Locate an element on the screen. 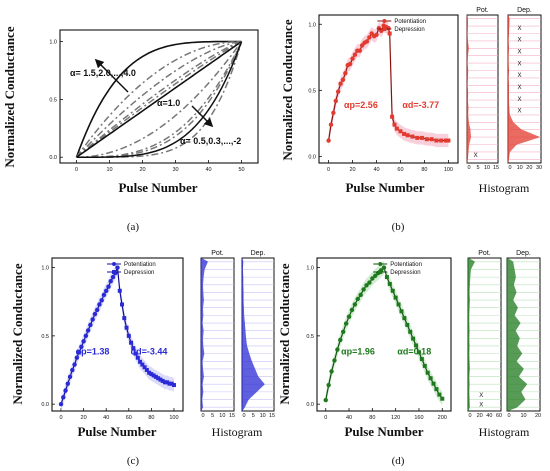 The width and height of the screenshot is (550, 471). hist-tick-label: 5 is located at coordinates (253, 416).